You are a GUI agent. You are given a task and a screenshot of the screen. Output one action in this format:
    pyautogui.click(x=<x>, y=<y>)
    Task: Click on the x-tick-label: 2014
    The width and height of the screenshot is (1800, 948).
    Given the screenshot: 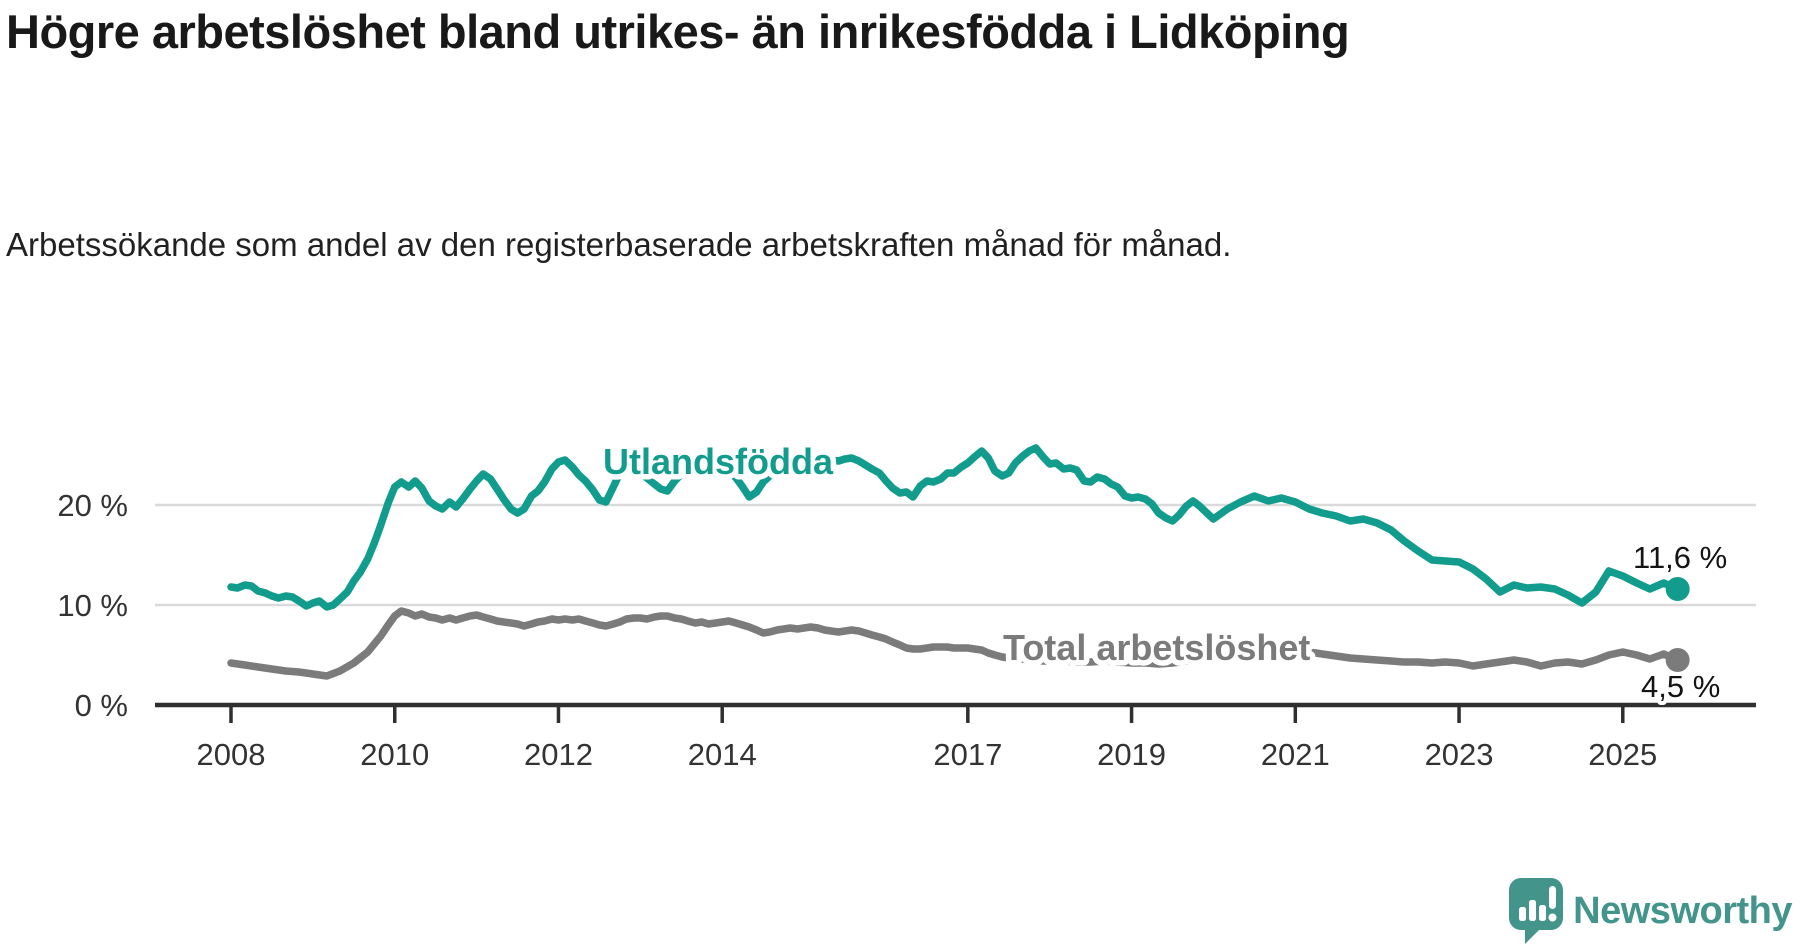 What is the action you would take?
    pyautogui.click(x=722, y=754)
    